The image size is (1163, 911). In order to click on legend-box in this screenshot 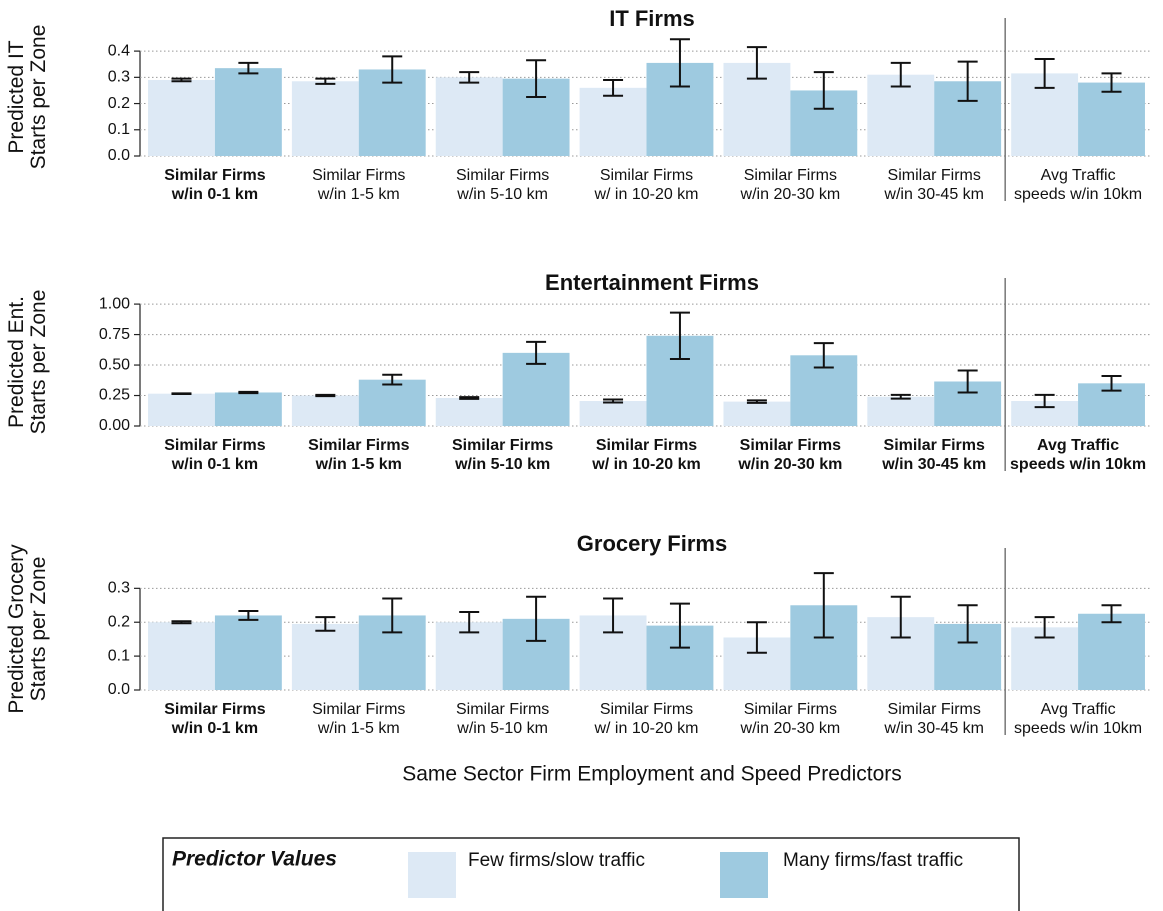, I will do `click(591, 874)`.